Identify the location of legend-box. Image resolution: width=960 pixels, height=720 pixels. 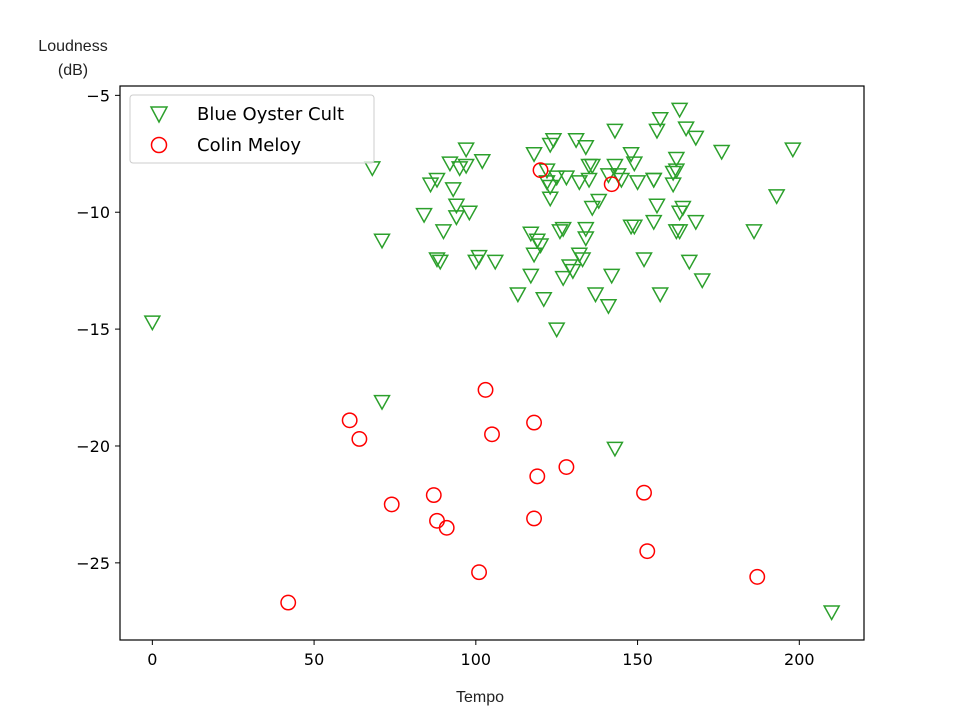
(252, 129).